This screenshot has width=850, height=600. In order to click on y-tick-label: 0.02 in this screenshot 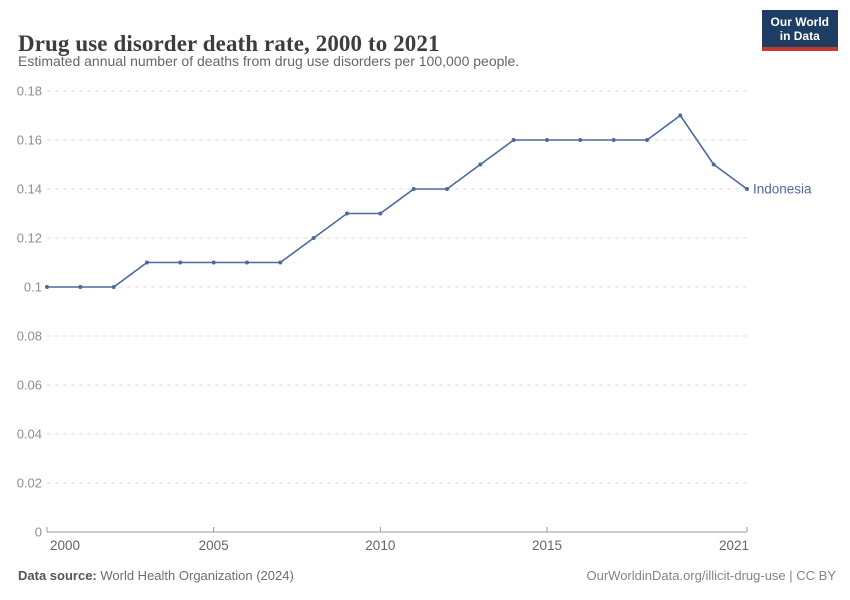, I will do `click(29, 483)`.